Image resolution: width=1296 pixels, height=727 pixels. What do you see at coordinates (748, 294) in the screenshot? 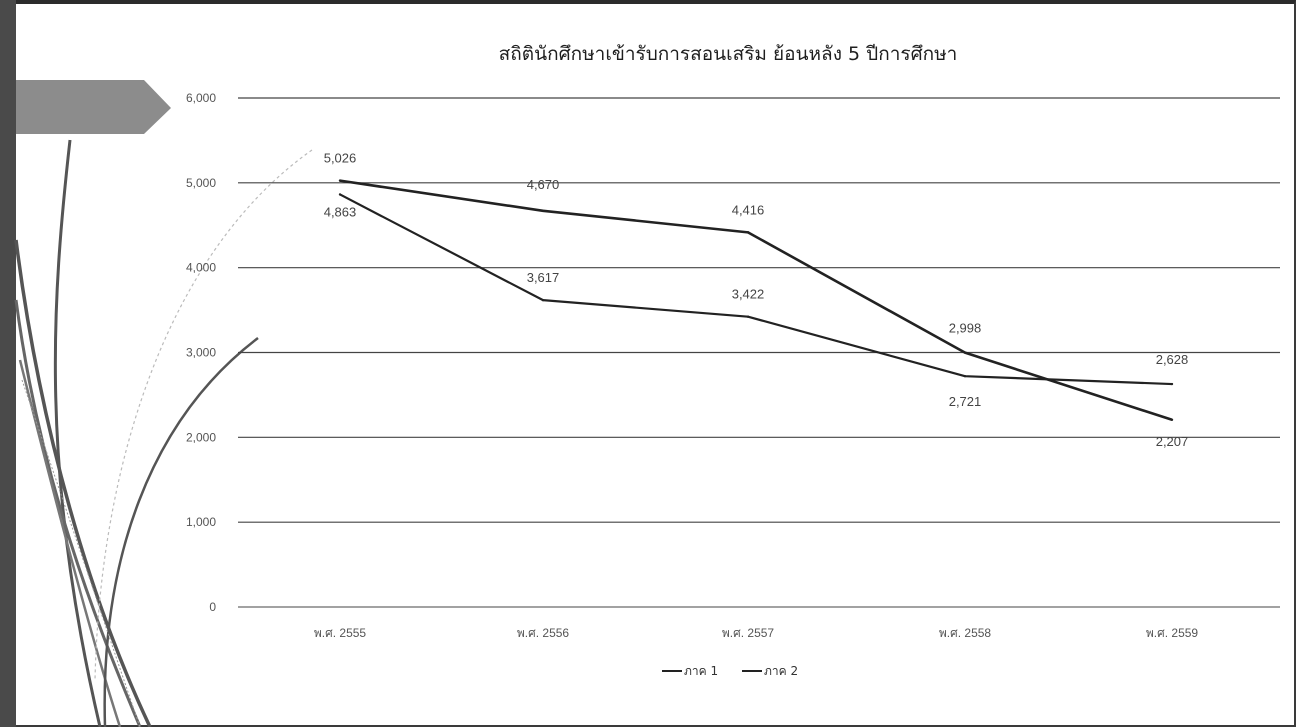
I see `data-label: 3,422` at bounding box center [748, 294].